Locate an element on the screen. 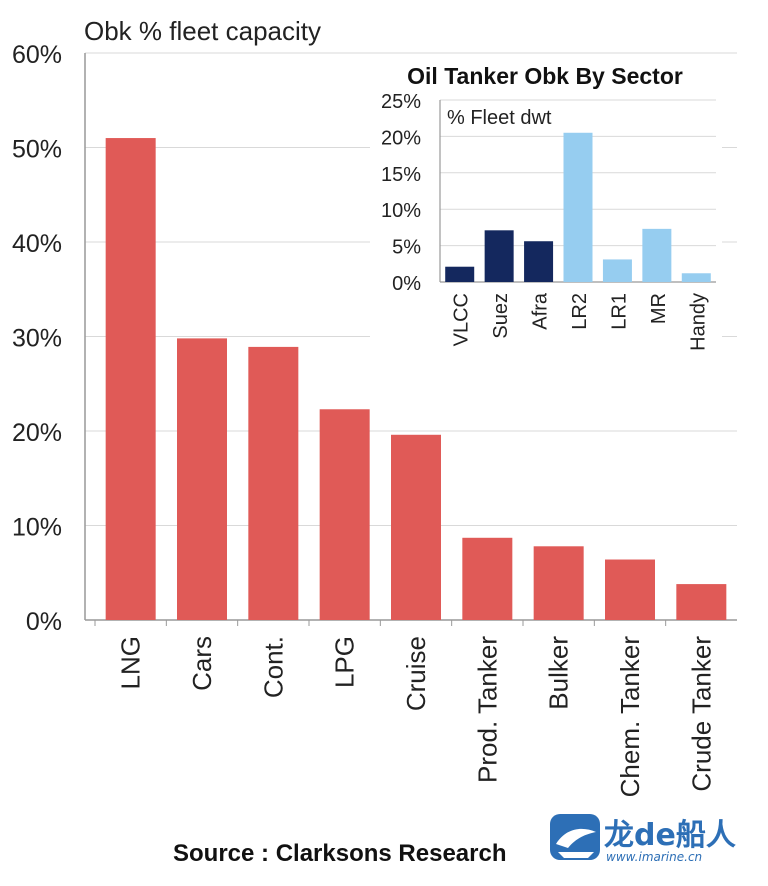 Image resolution: width=768 pixels, height=886 pixels. main-x-tick-label: Crude Tanker is located at coordinates (701, 714).